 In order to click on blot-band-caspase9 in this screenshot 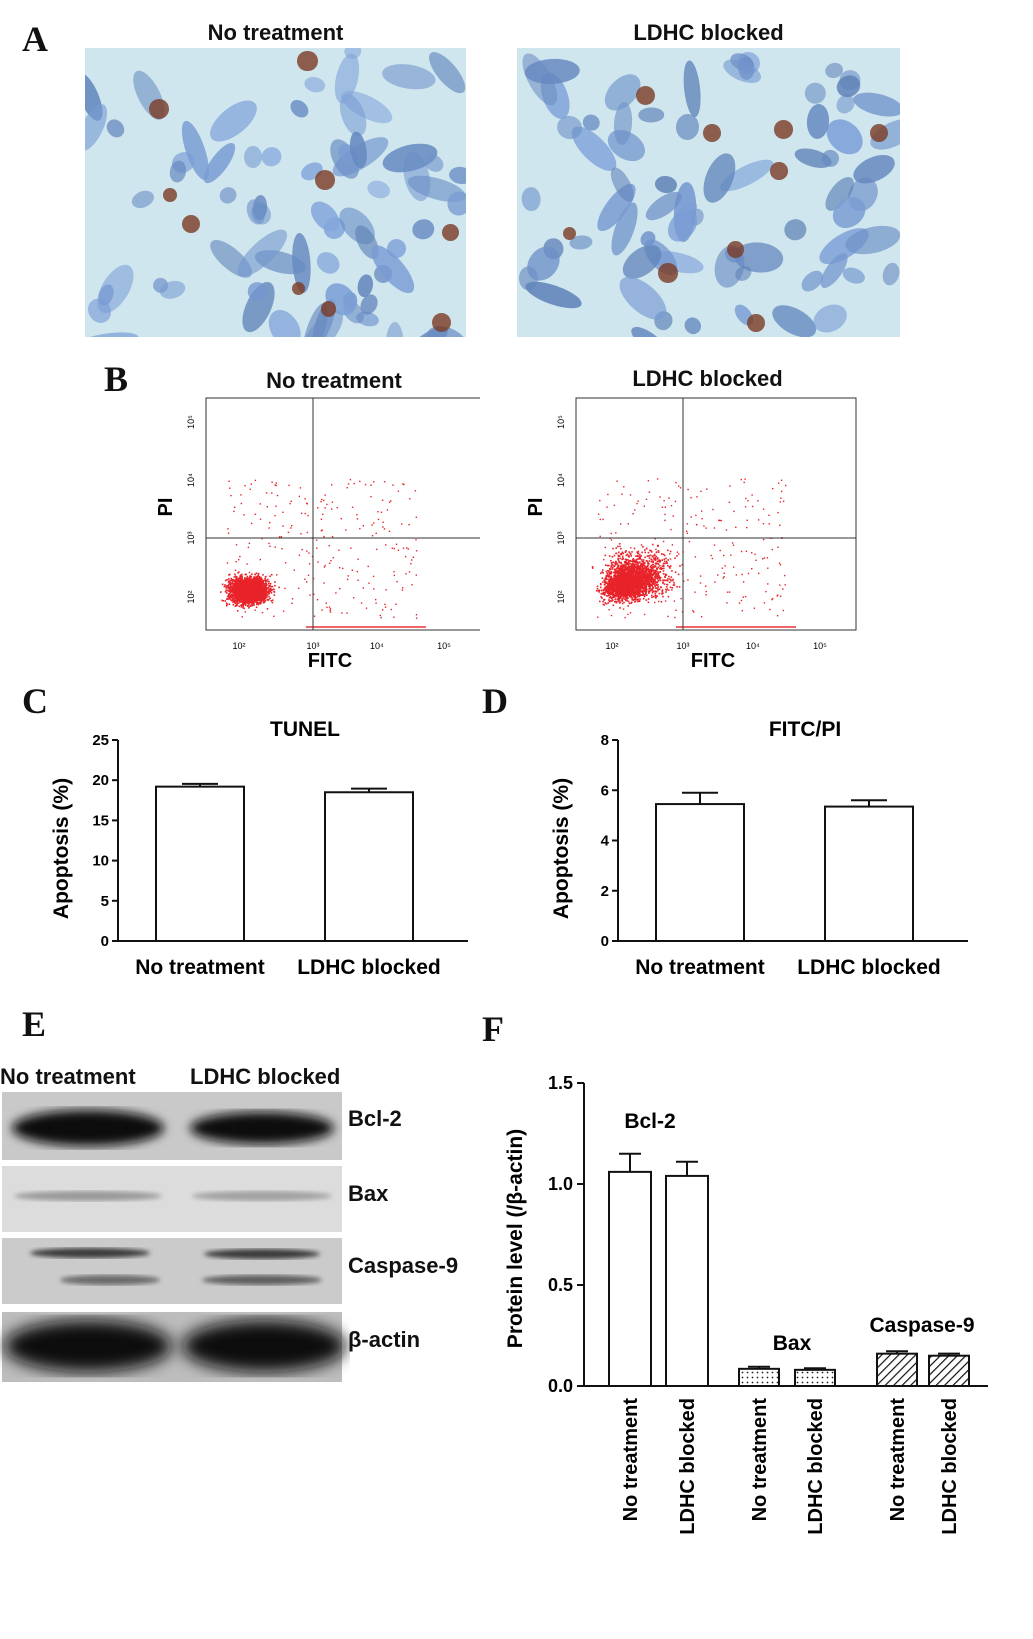, I will do `click(172, 1271)`.